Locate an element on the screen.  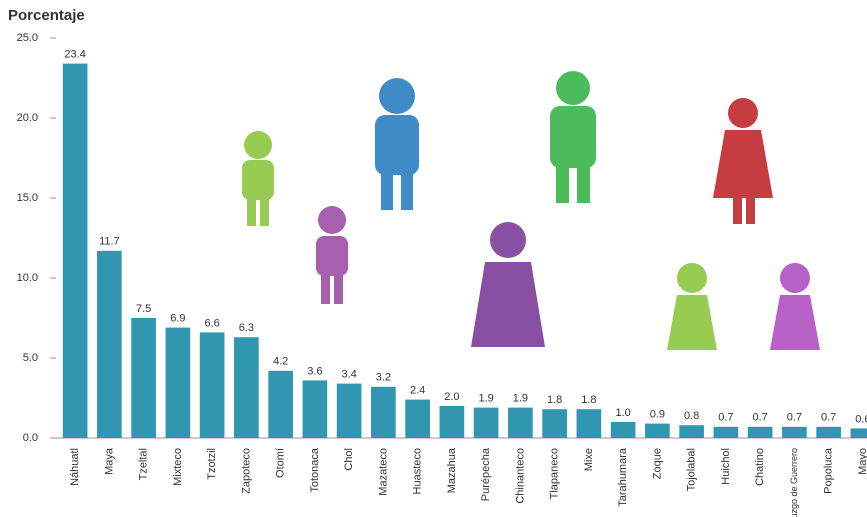
value-label: 23.4 is located at coordinates (74, 55).